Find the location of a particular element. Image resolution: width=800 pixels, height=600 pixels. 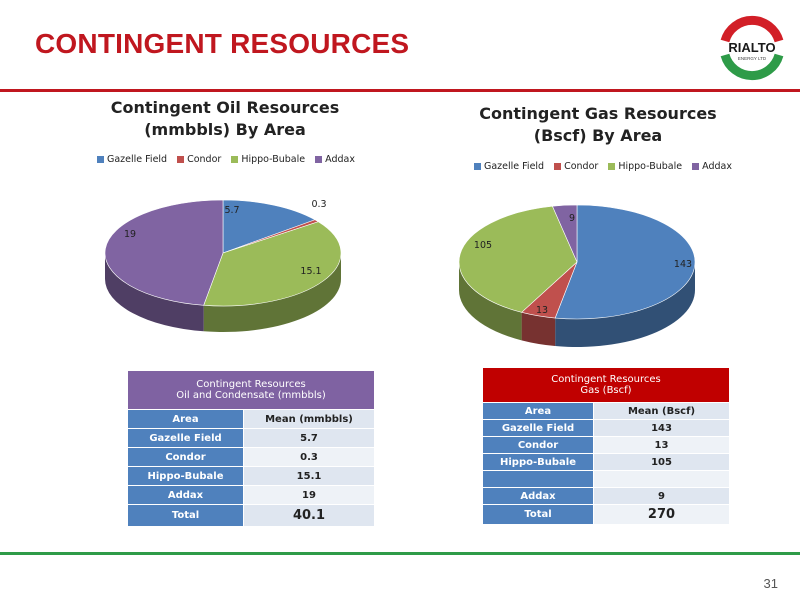

oil-chart-title-line2: (mmbbls) By Area is located at coordinates (225, 129).